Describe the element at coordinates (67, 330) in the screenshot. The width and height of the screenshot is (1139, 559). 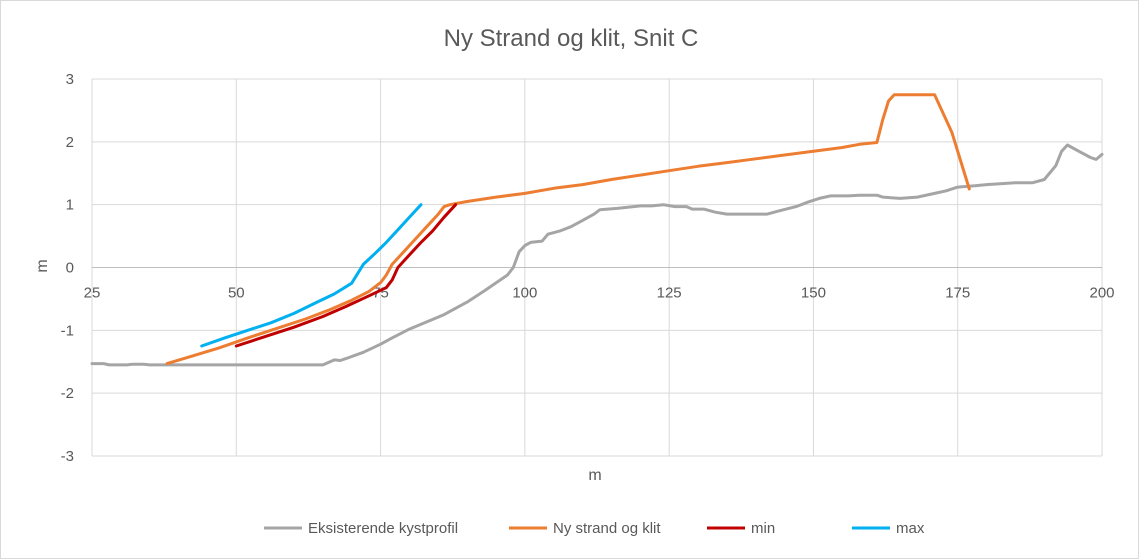
I see `y-tick-label: -1` at that location.